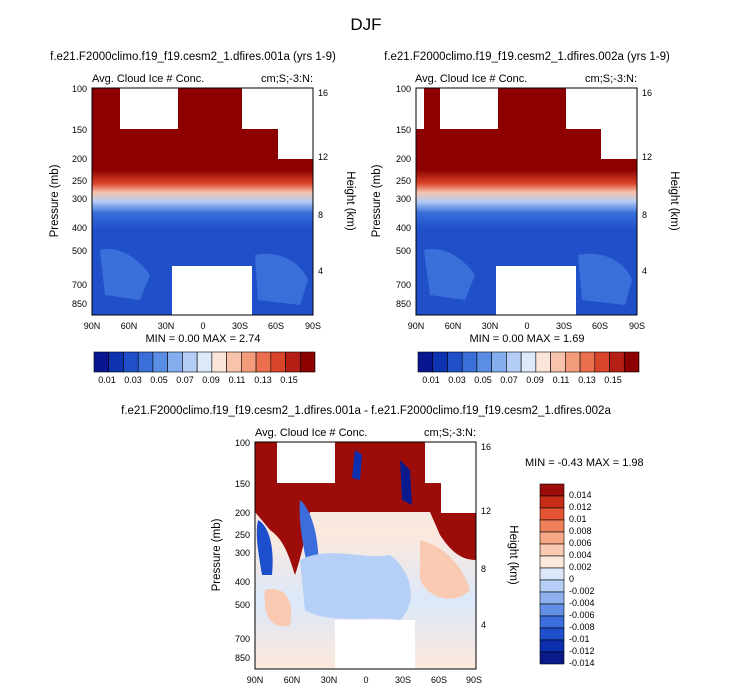  I want to click on y-tick: 850, so click(403, 304).